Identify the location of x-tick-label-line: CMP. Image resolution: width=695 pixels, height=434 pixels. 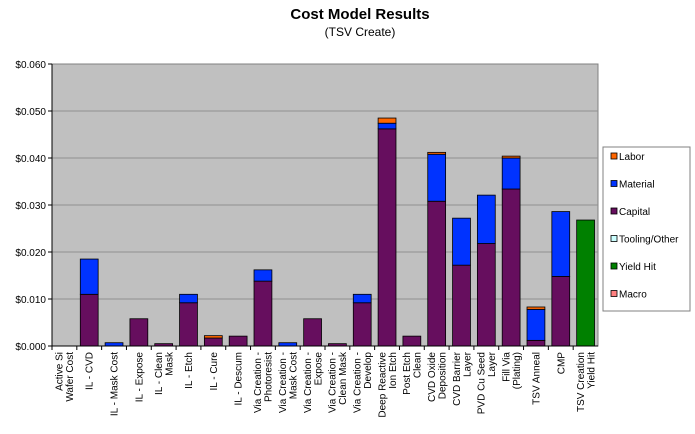
(561, 363).